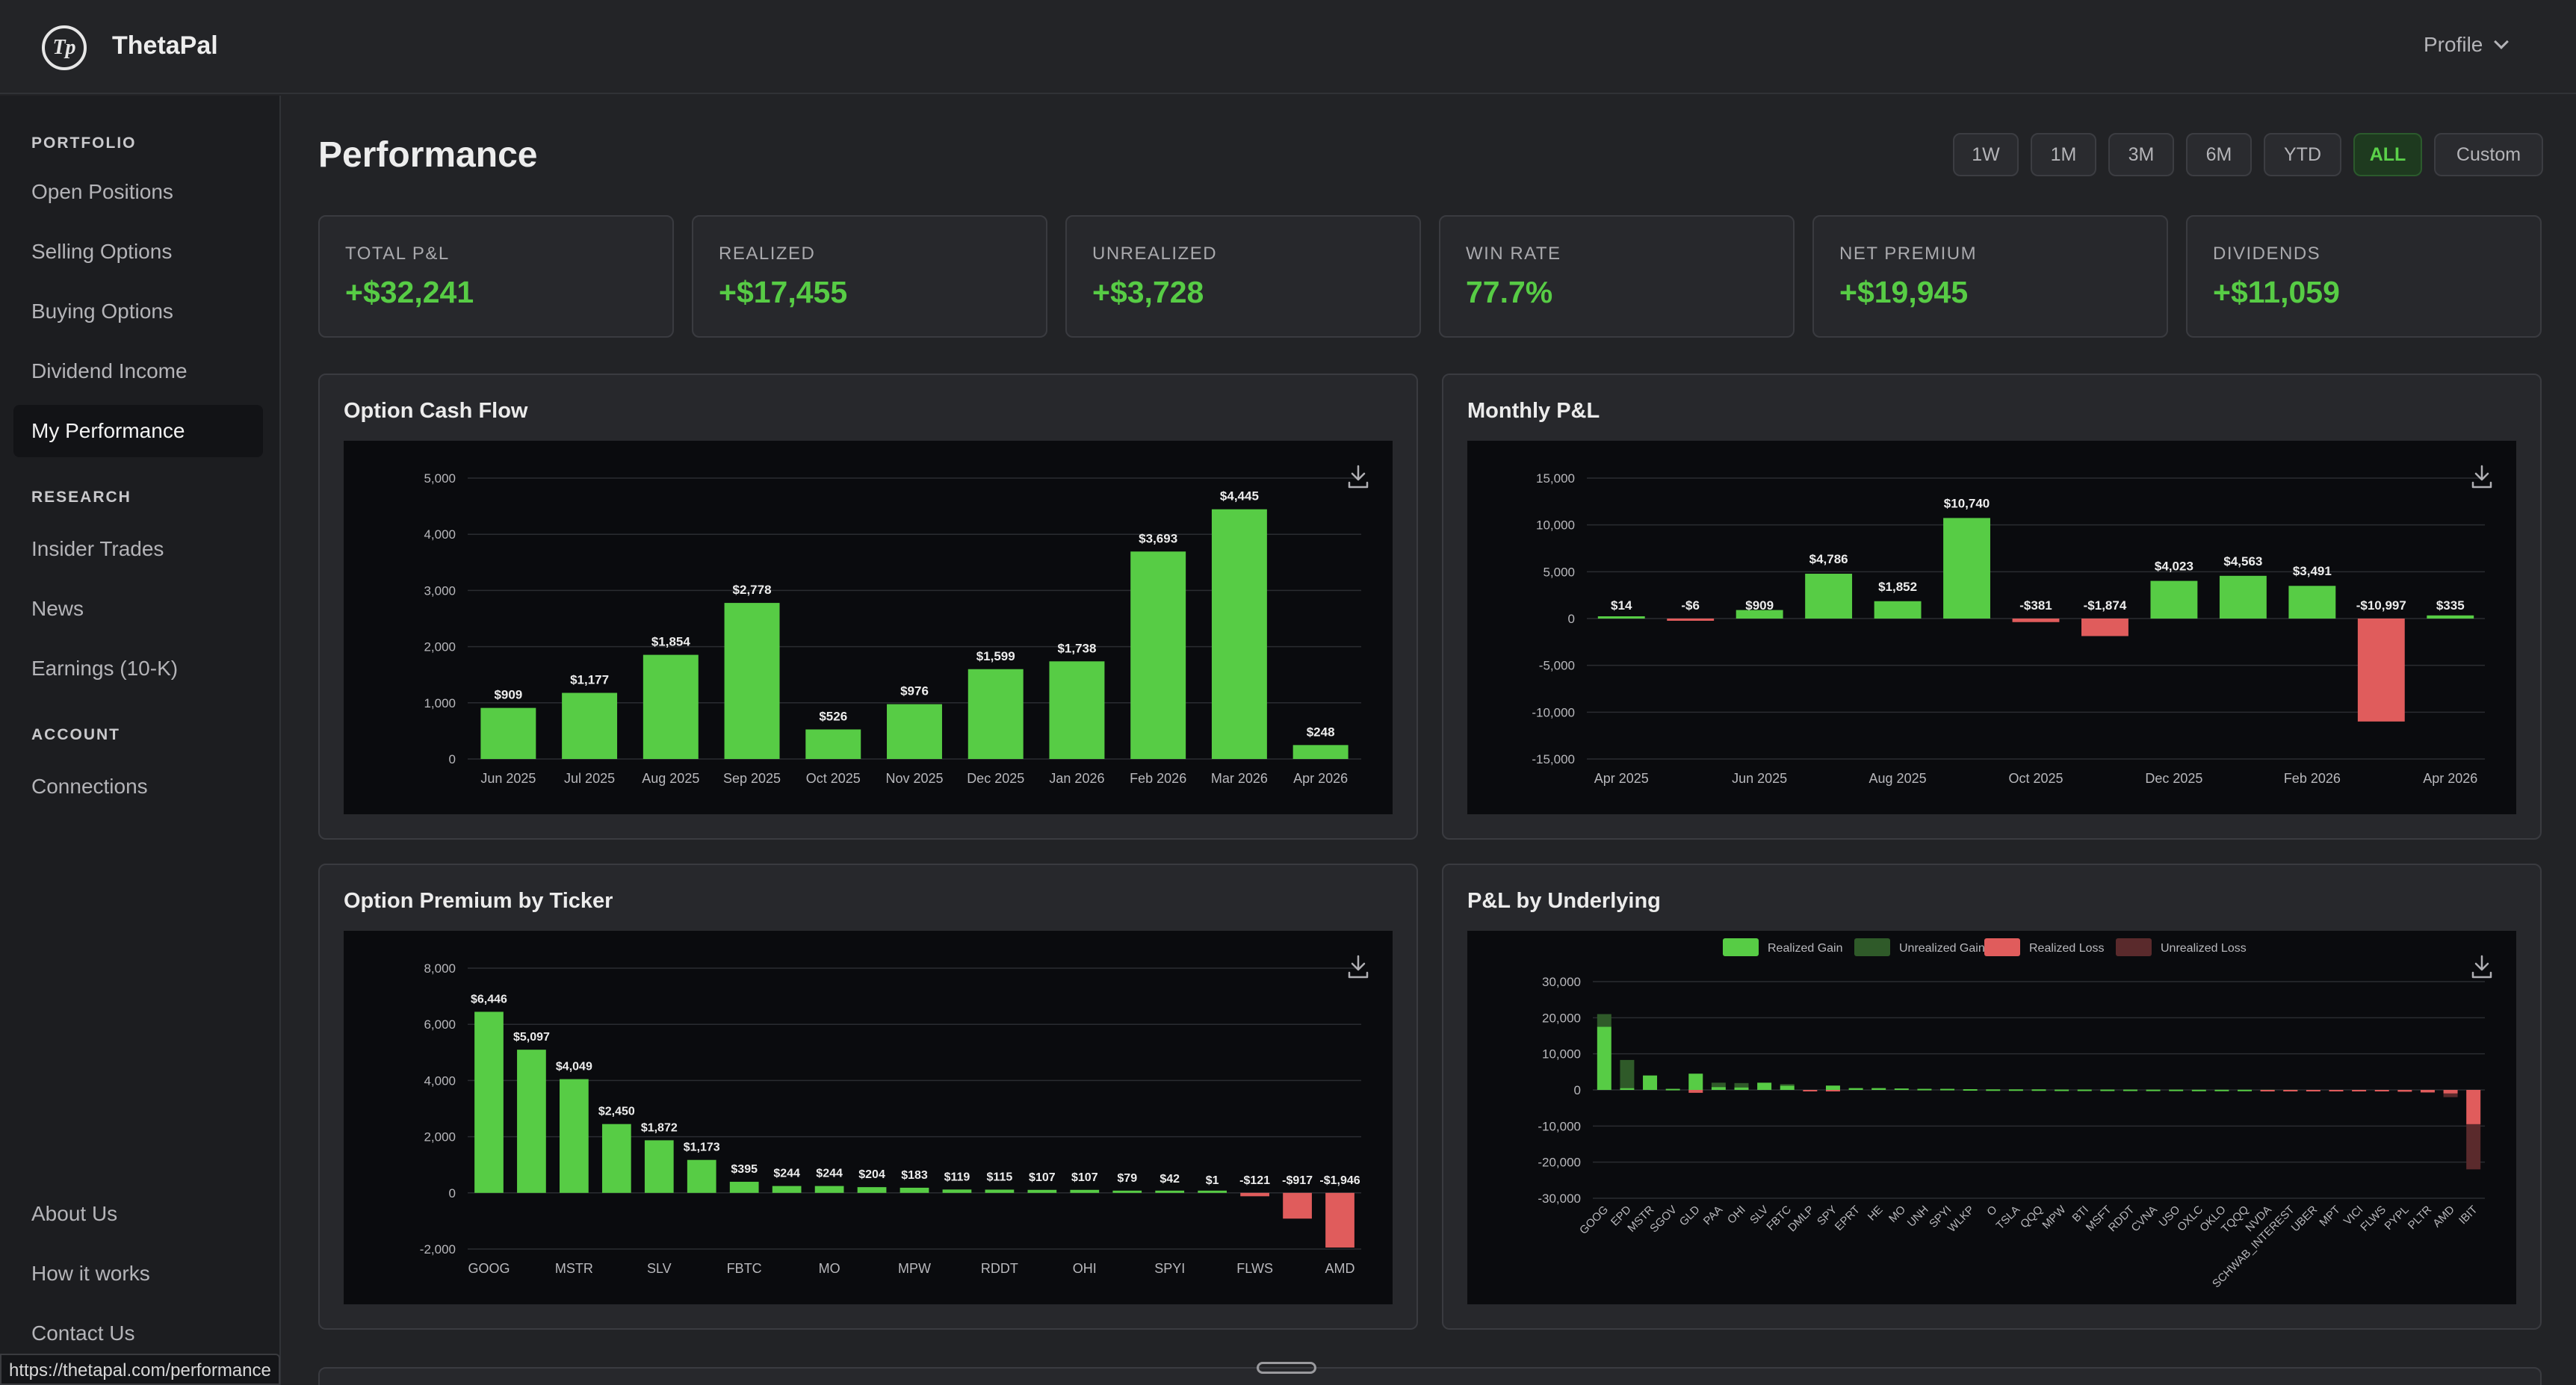 Image resolution: width=2576 pixels, height=1385 pixels. What do you see at coordinates (2302, 154) in the screenshot?
I see `range-button-ytd: YTD` at bounding box center [2302, 154].